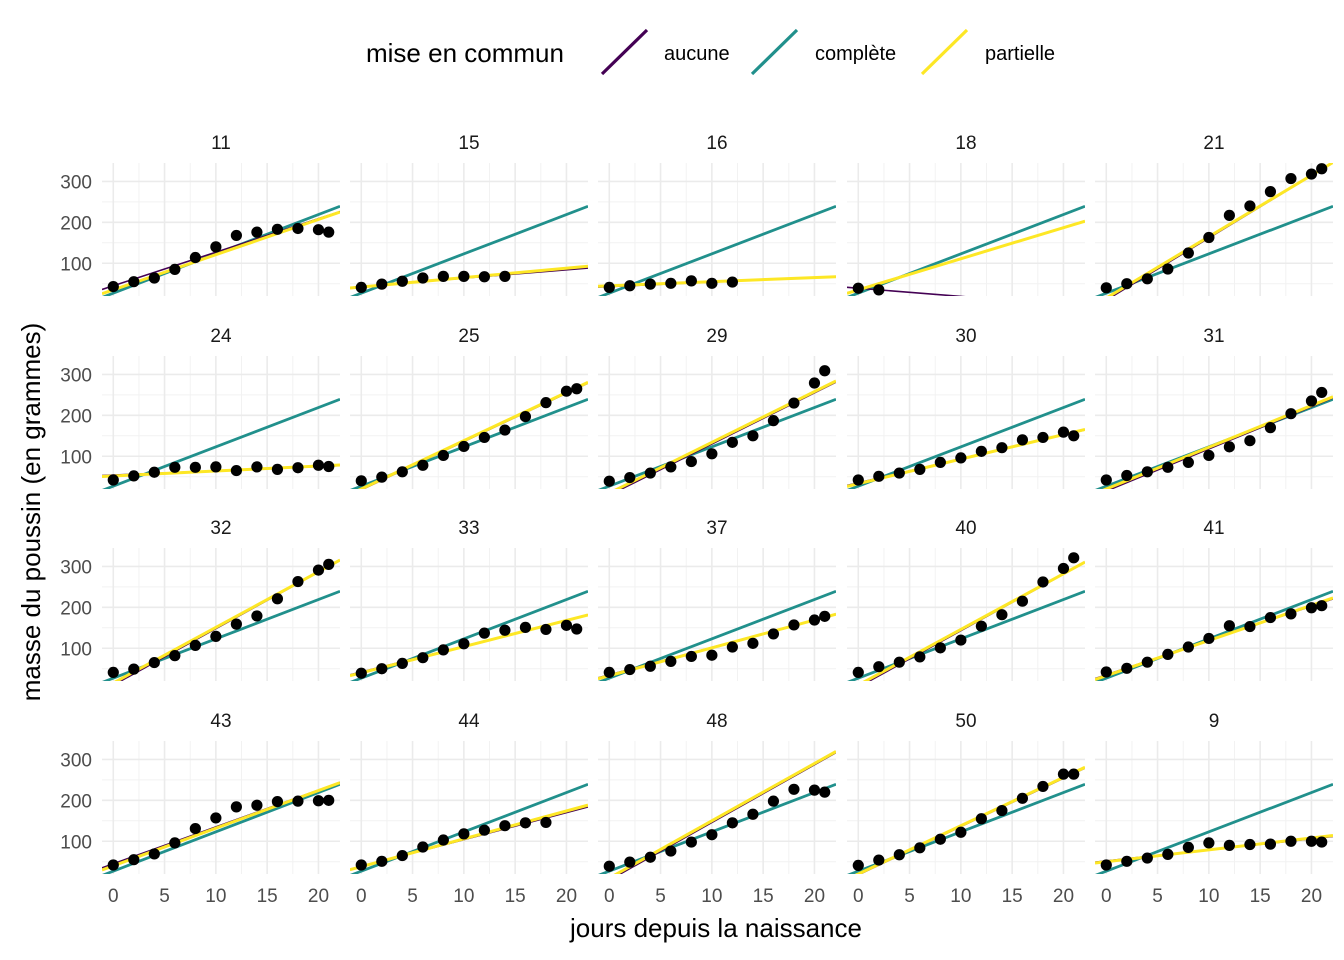  Describe the element at coordinates (1213, 336) in the screenshot. I see `facet-label: 31` at that location.